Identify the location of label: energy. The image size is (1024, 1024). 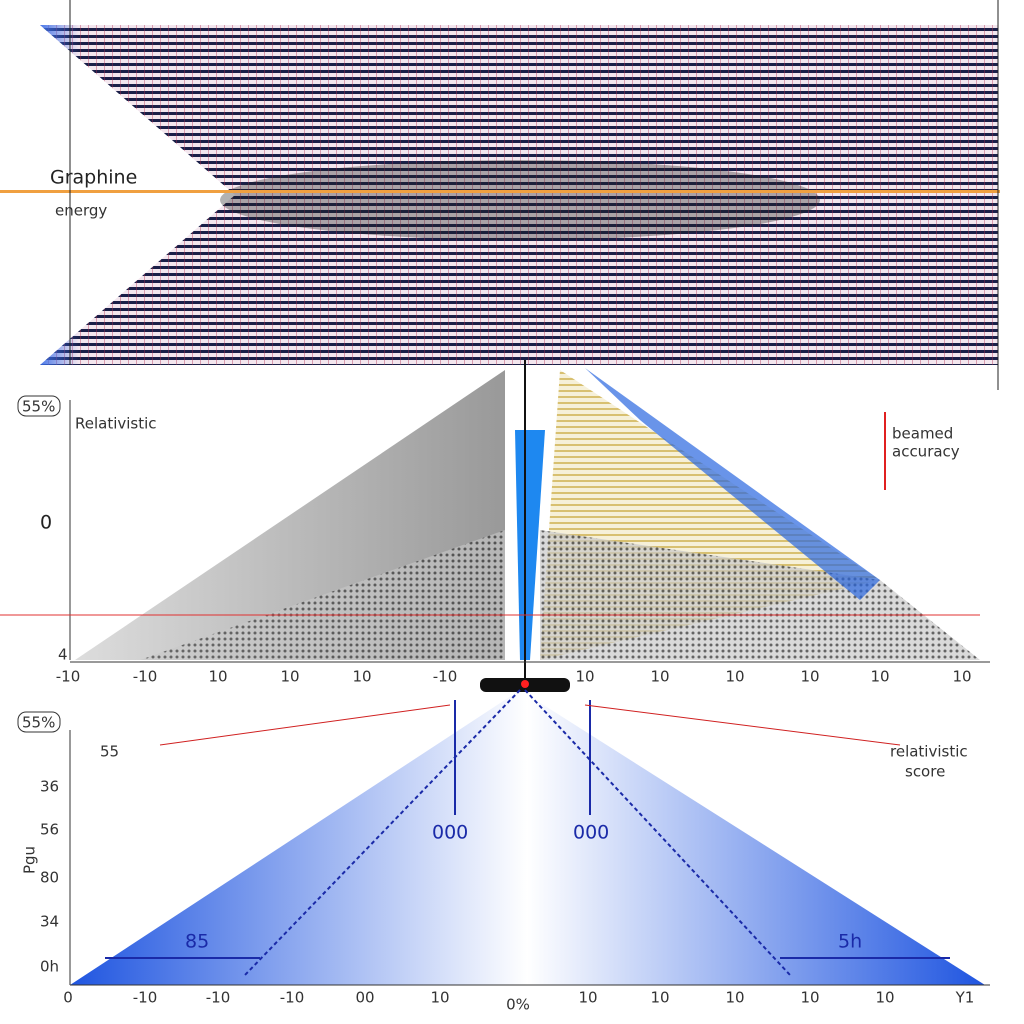
(81, 211).